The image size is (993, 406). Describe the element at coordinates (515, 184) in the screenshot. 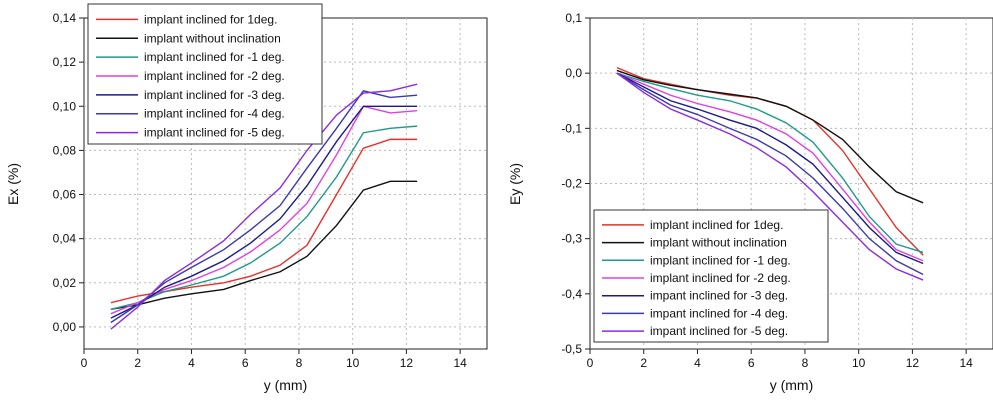

I see `y-axis-label: Ey (%)` at that location.